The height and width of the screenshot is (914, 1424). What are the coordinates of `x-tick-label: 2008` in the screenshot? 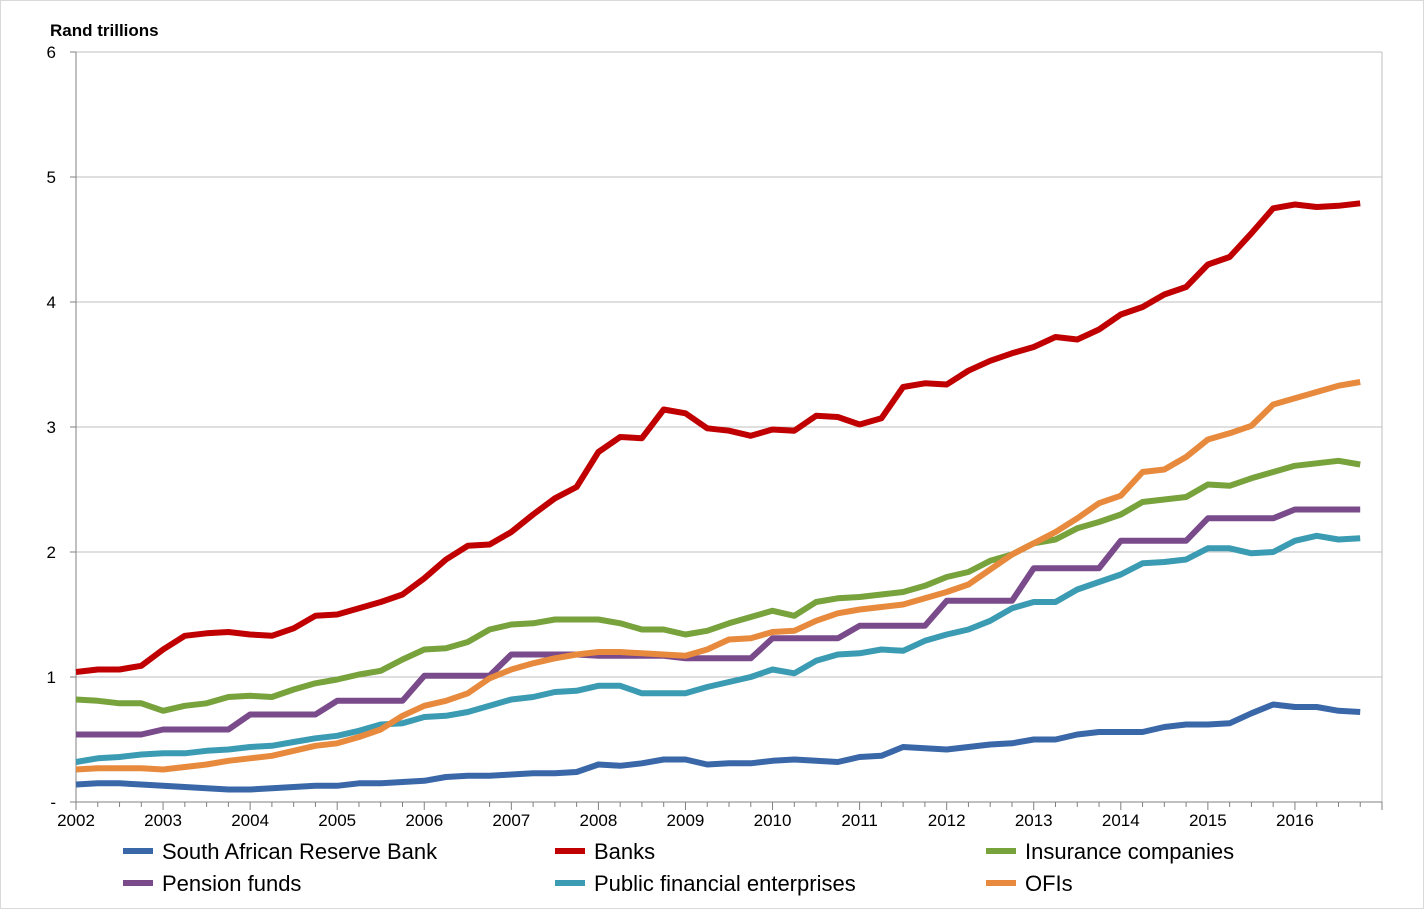 It's located at (598, 820).